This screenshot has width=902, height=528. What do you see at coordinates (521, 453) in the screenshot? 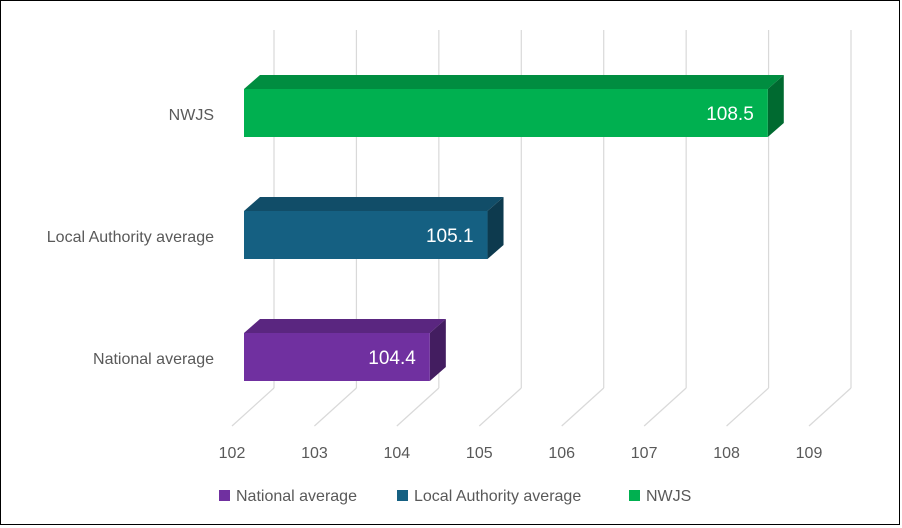
I see `x-axis-ticks: 102 103 104 105 106 107 108 109` at bounding box center [521, 453].